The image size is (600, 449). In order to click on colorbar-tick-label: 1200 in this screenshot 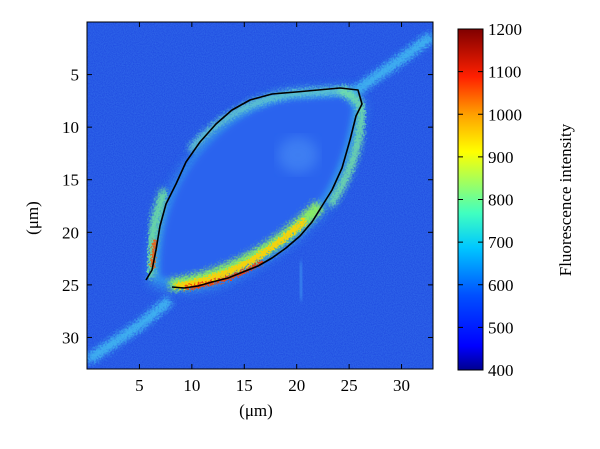, I will do `click(505, 29)`.